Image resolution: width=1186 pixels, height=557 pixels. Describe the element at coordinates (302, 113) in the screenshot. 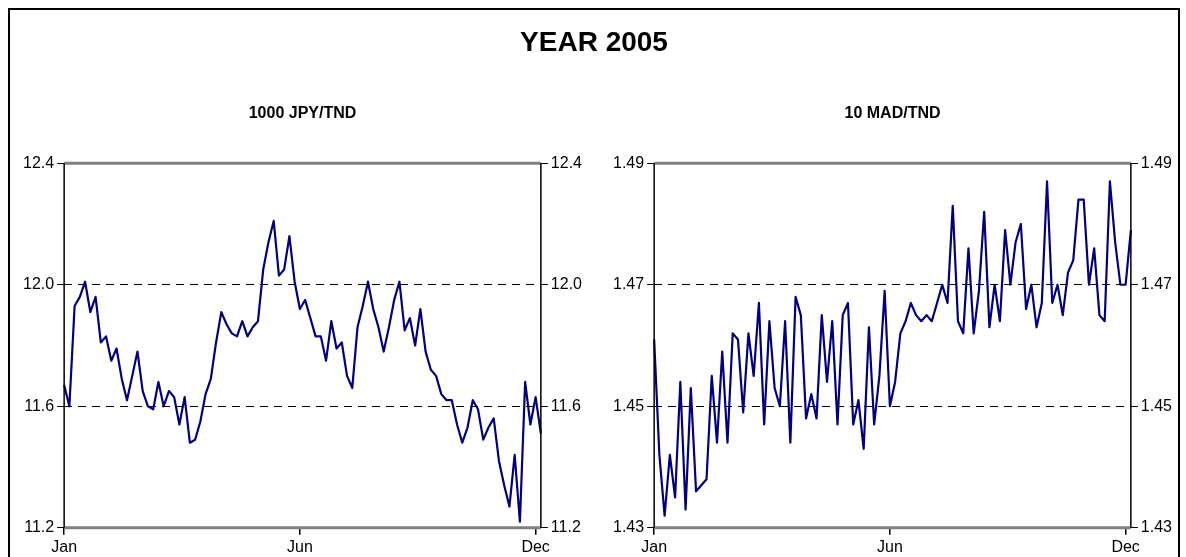

I see `chart-title: 1000 JPY/TND` at that location.